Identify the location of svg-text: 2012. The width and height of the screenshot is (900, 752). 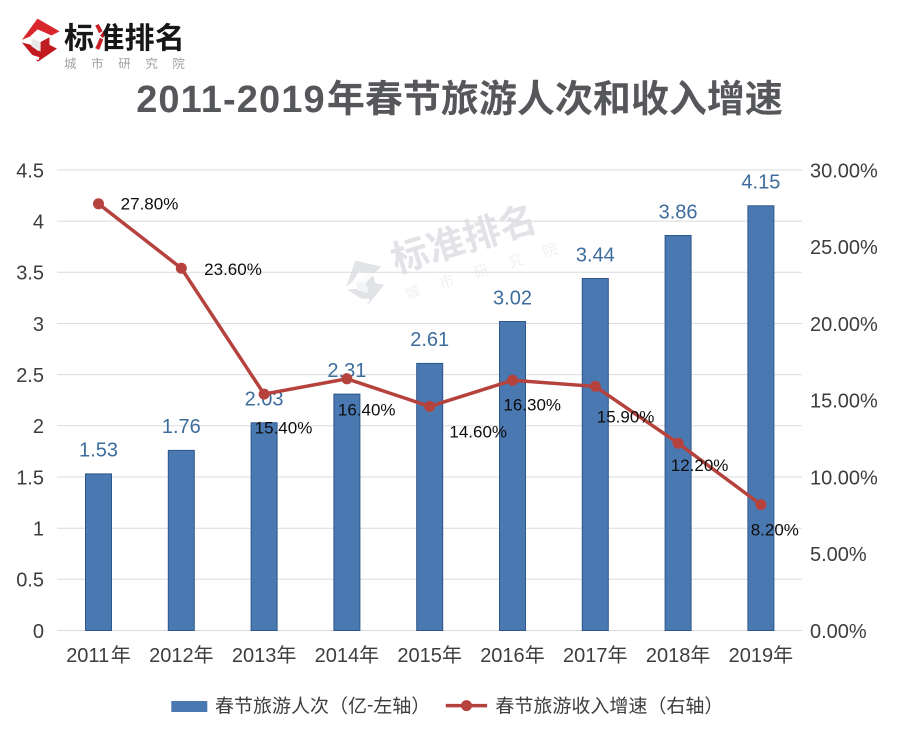
(171, 656).